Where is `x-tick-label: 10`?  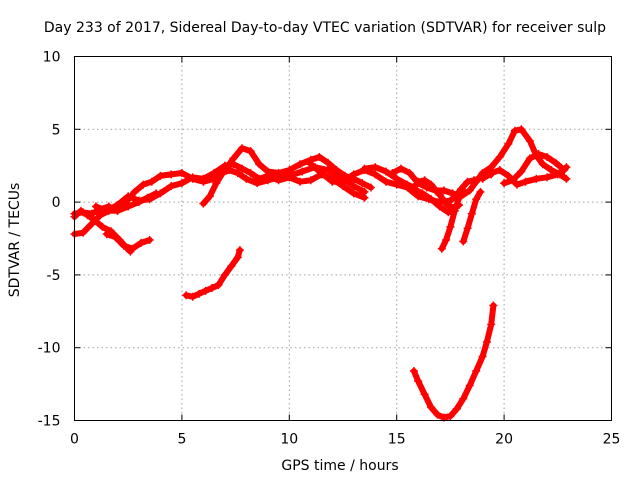 x-tick-label: 10 is located at coordinates (289, 440).